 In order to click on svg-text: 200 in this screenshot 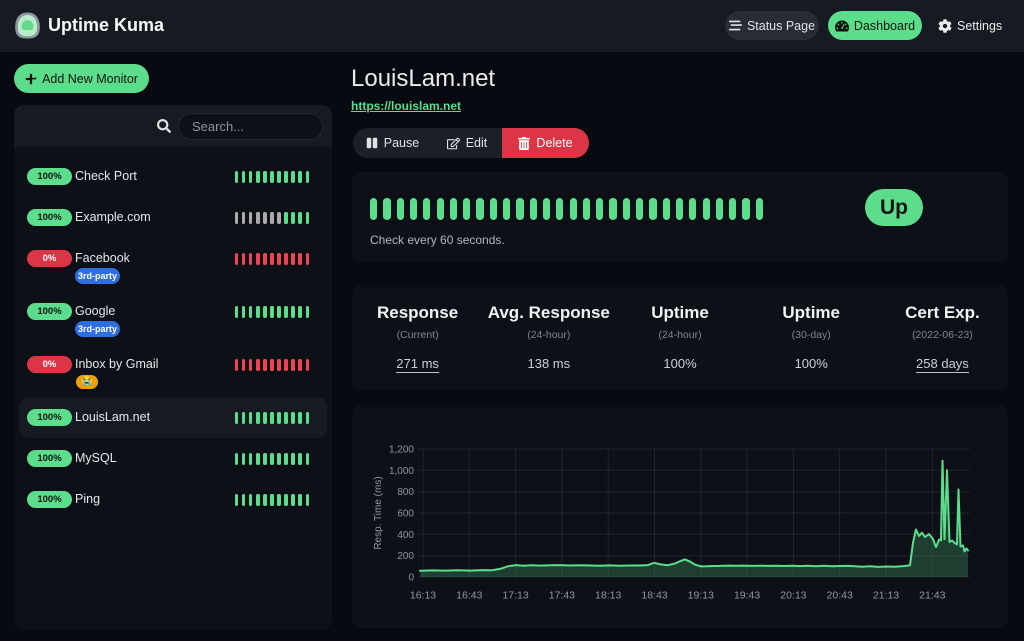, I will do `click(405, 556)`.